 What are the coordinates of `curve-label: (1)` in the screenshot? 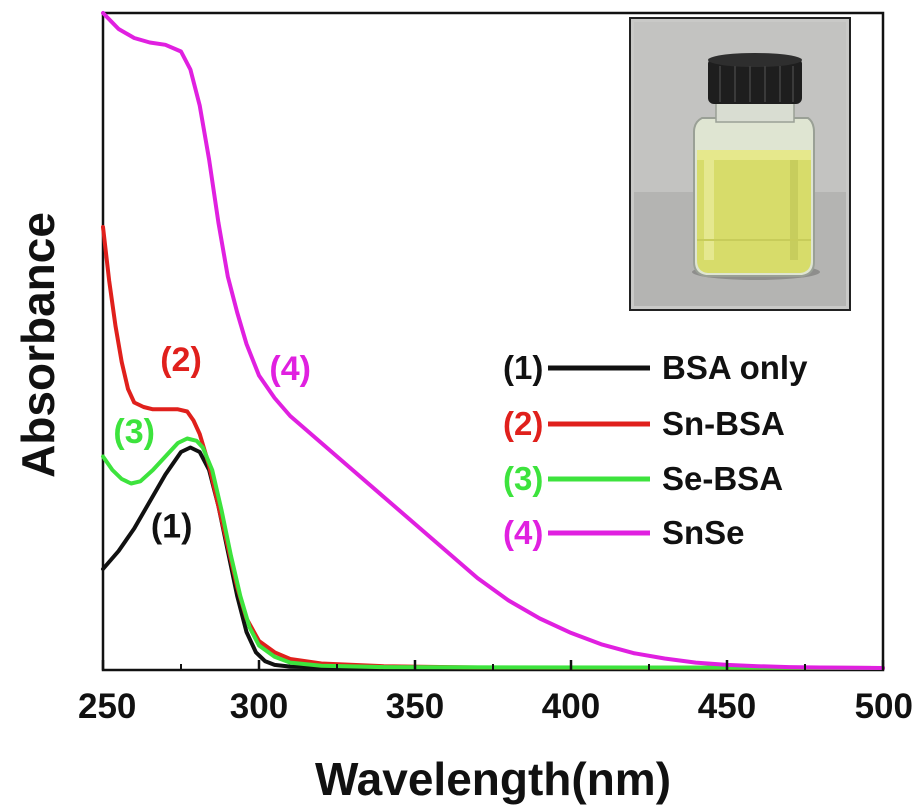 It's located at (172, 527).